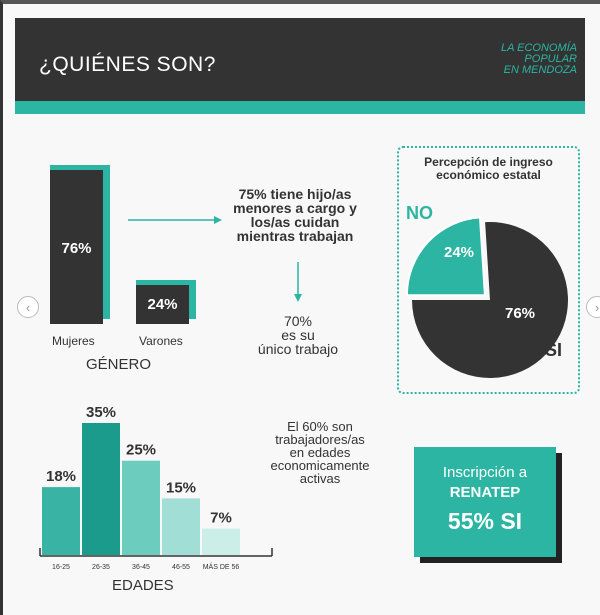 Image resolution: width=600 pixels, height=615 pixels. I want to click on renatep-line-3: 55% SI, so click(485, 521).